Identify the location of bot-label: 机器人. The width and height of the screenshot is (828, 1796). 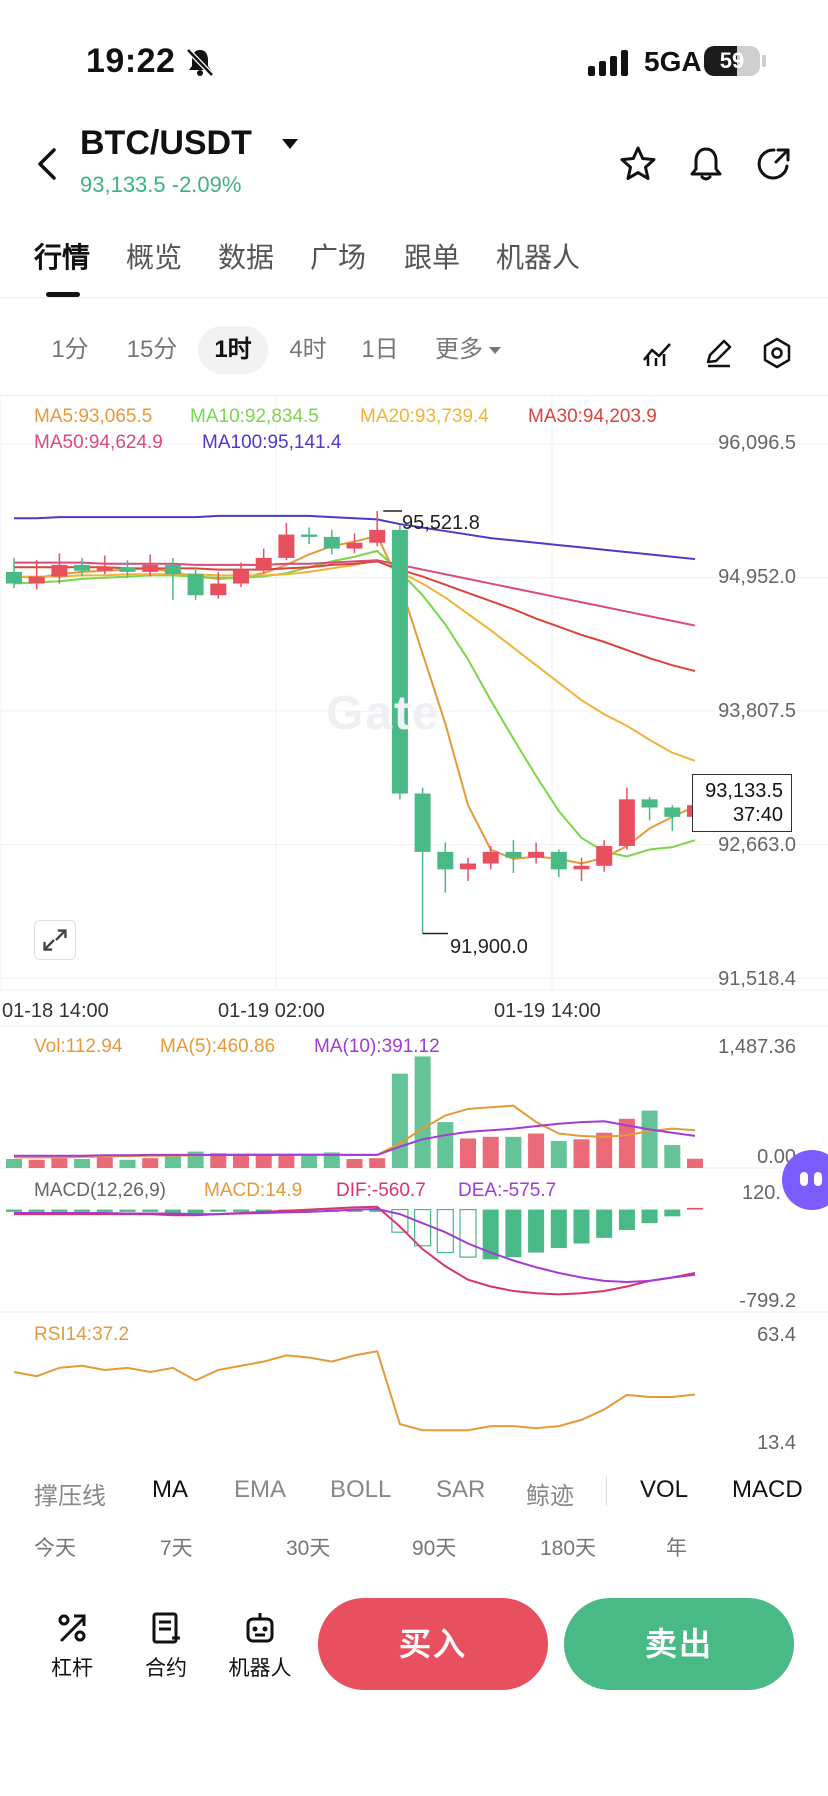
(260, 1668).